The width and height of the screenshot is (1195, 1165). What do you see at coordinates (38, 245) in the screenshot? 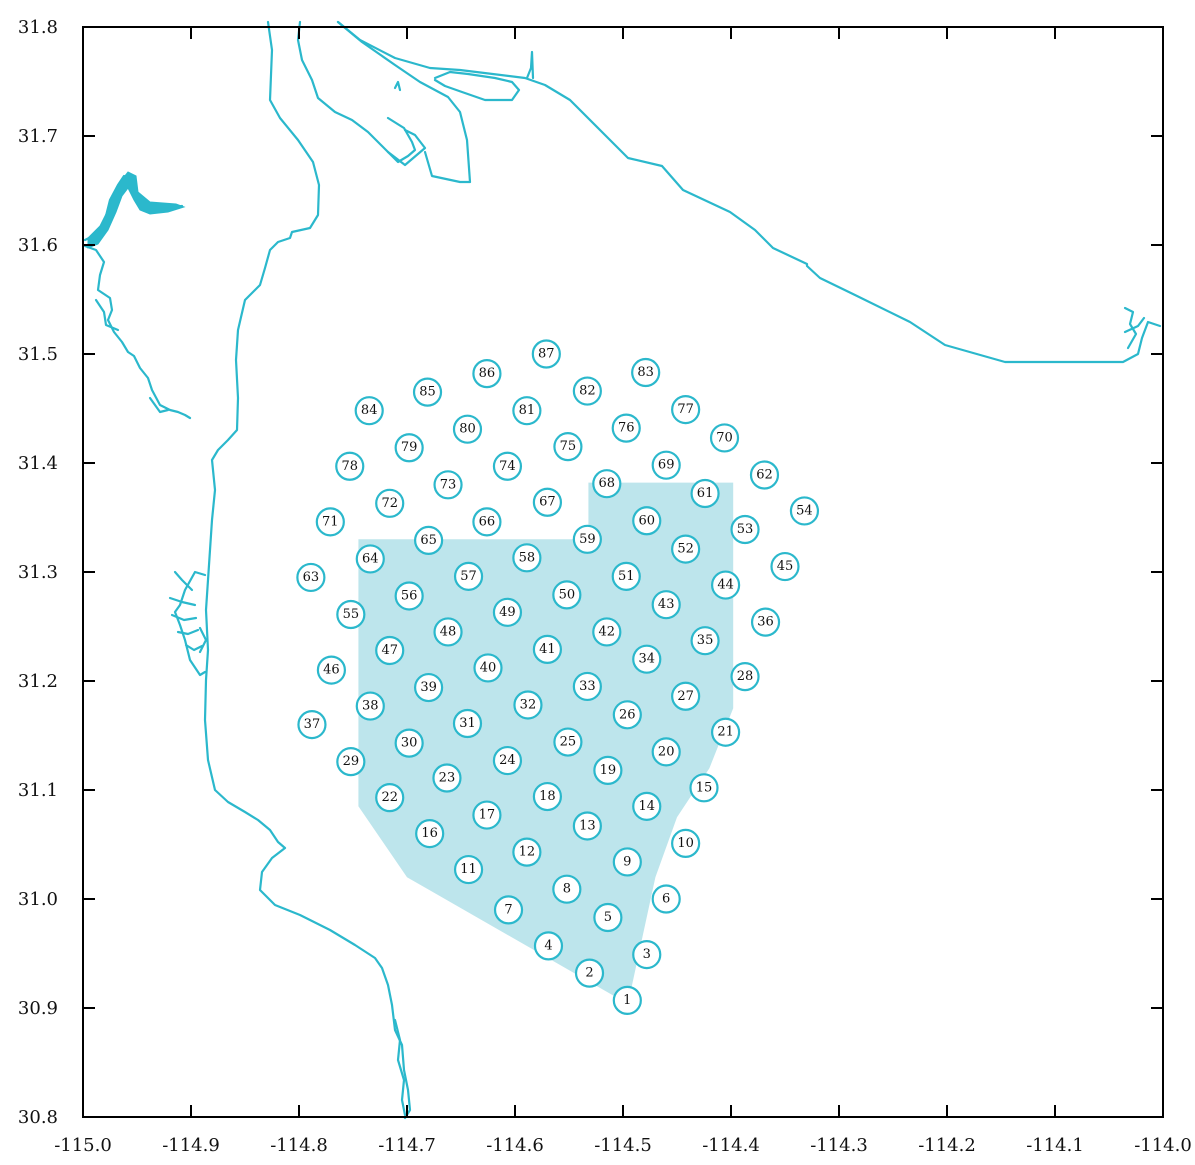
I see `y-tick-label: 31.6` at bounding box center [38, 245].